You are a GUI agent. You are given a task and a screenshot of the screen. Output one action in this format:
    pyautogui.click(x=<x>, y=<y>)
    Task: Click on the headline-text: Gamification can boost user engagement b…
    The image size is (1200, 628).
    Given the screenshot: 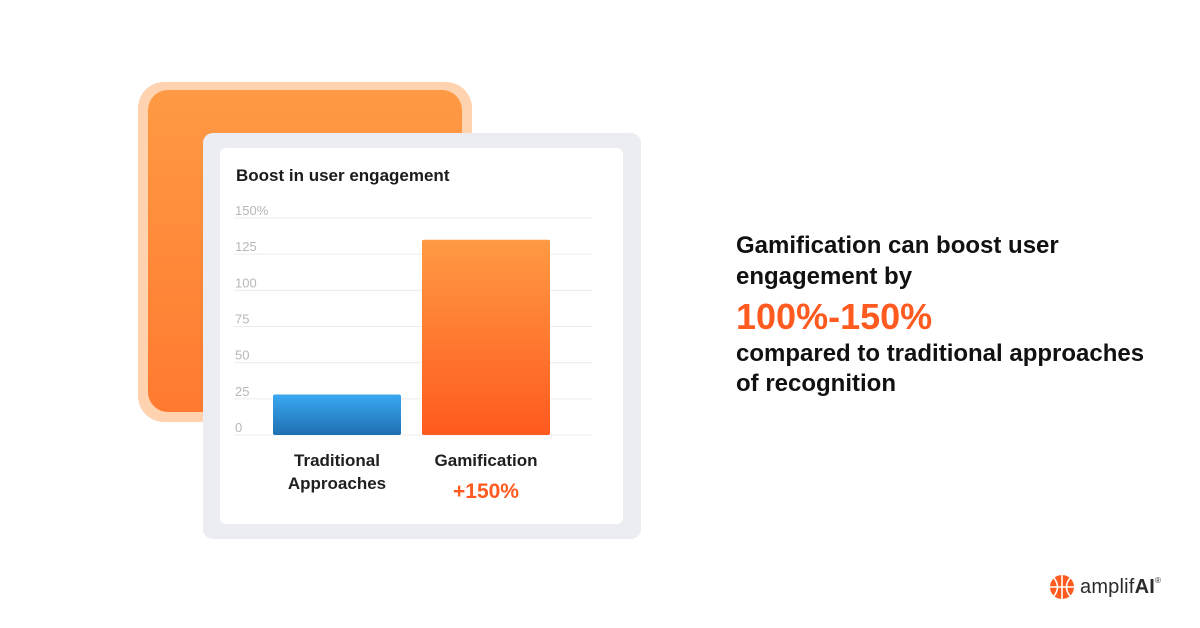 What is the action you would take?
    pyautogui.click(x=897, y=261)
    